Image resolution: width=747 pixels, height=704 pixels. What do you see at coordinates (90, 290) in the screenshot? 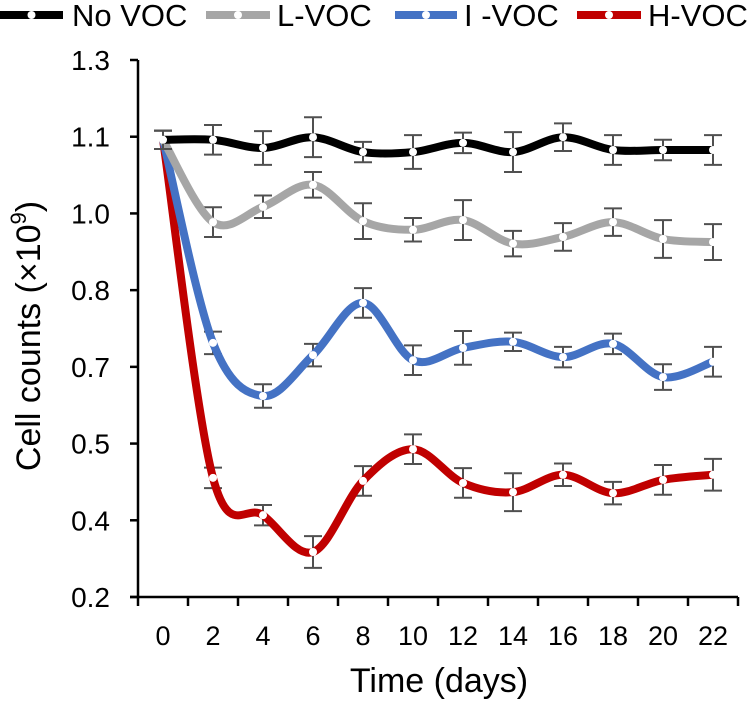
I see `y-tick-label: 0.8` at bounding box center [90, 290].